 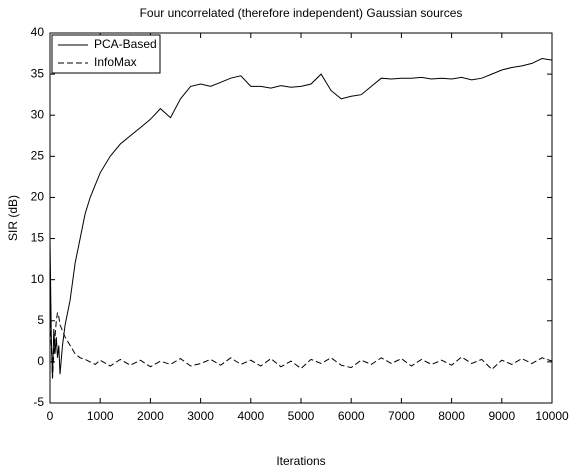 What do you see at coordinates (401, 416) in the screenshot?
I see `x-tick-label: 7000` at bounding box center [401, 416].